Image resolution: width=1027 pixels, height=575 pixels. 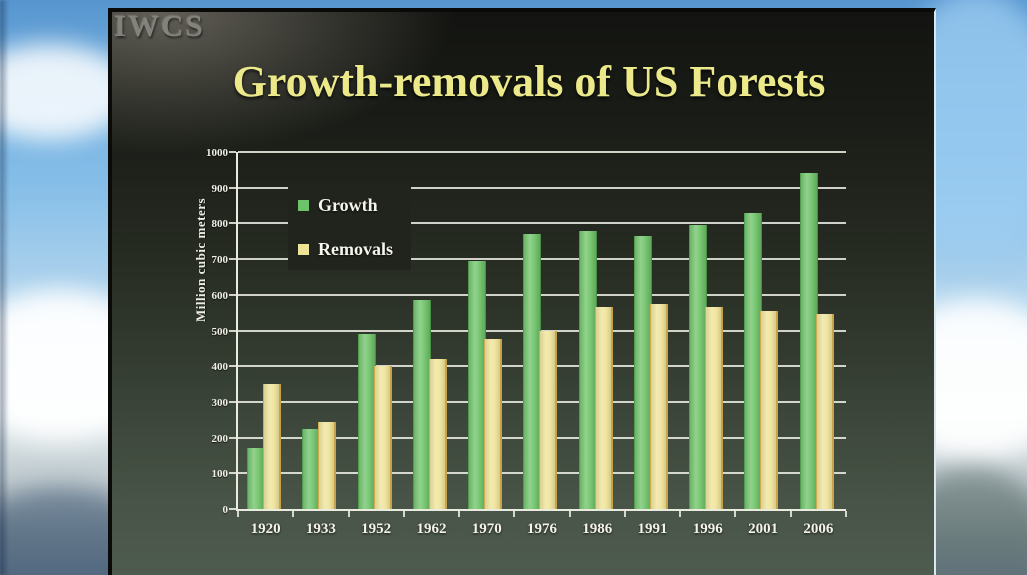 What do you see at coordinates (376, 529) in the screenshot?
I see `x-tick-label: 1952` at bounding box center [376, 529].